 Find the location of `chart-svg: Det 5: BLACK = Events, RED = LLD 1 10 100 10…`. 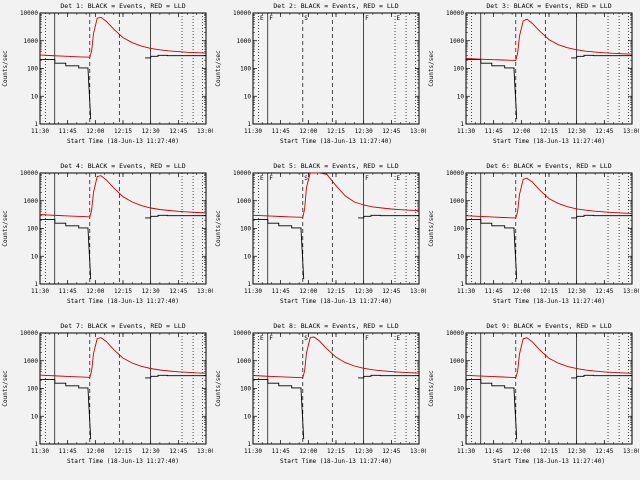

chart-svg: Det 5: BLACK = Events, RED = LLD 1 10 100 10… is located at coordinates (321, 233).